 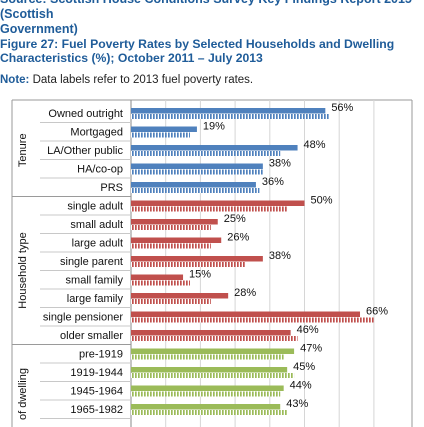 I want to click on bar-2013-pre-1919, so click(x=213, y=351).